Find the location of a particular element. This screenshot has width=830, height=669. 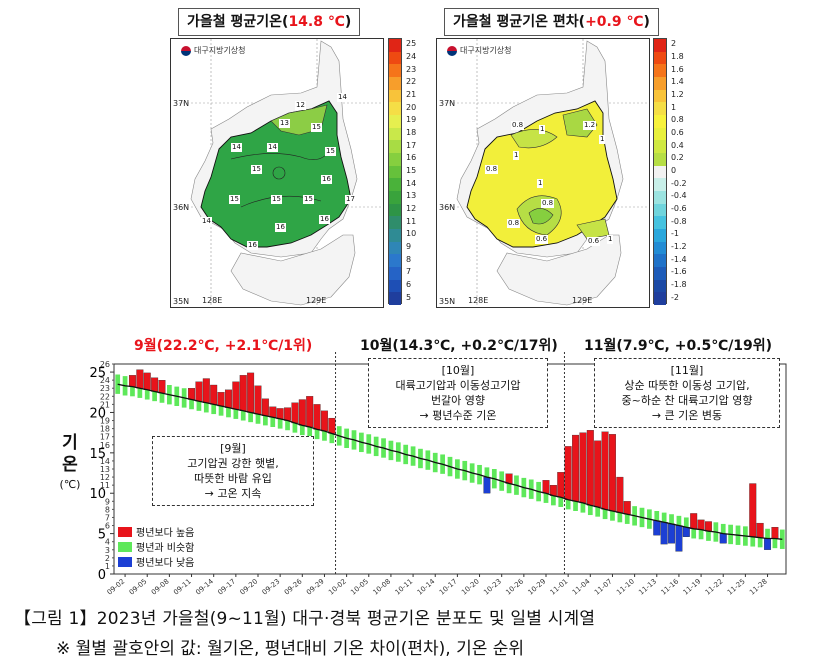

temp-anomaly-colorbar is located at coordinates (660, 172).